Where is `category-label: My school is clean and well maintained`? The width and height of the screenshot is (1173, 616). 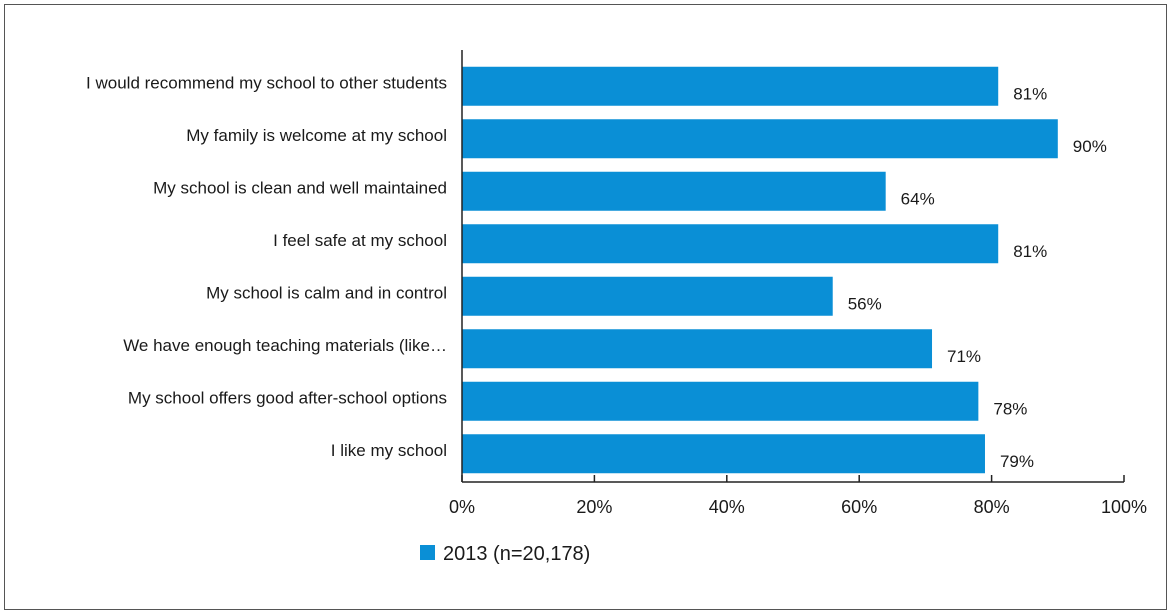
category-label: My school is clean and well maintained is located at coordinates (300, 188).